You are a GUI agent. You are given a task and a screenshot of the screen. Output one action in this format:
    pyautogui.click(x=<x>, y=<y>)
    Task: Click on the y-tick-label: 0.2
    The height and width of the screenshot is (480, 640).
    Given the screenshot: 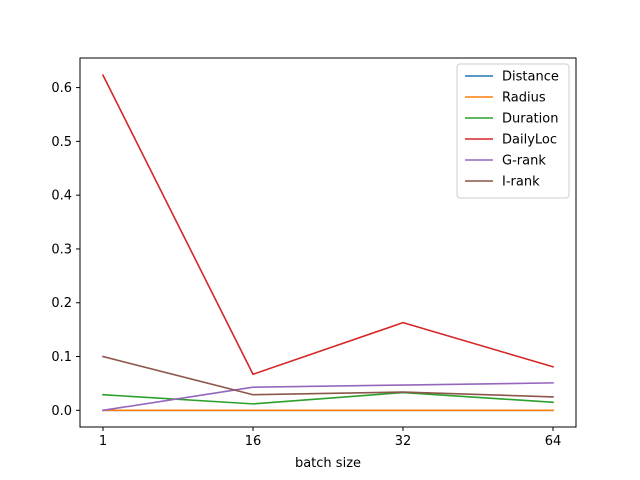 What is the action you would take?
    pyautogui.click(x=61, y=303)
    